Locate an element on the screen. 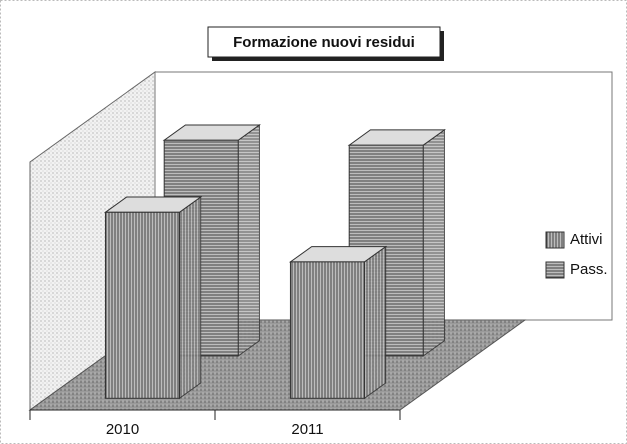 This screenshot has height=444, width=627. legend-label: Pass. is located at coordinates (589, 269).